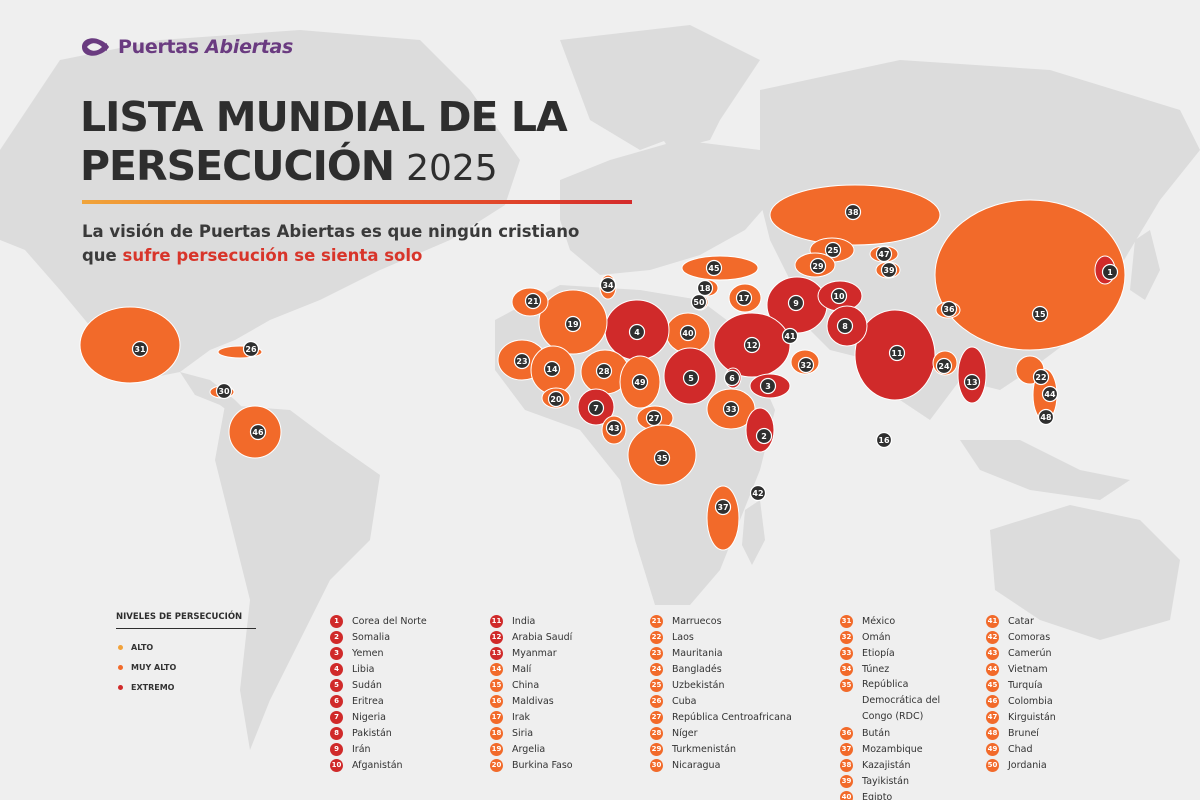 The width and height of the screenshot is (1200, 800). What do you see at coordinates (336, 637) in the screenshot?
I see `rank-badge: 2` at bounding box center [336, 637].